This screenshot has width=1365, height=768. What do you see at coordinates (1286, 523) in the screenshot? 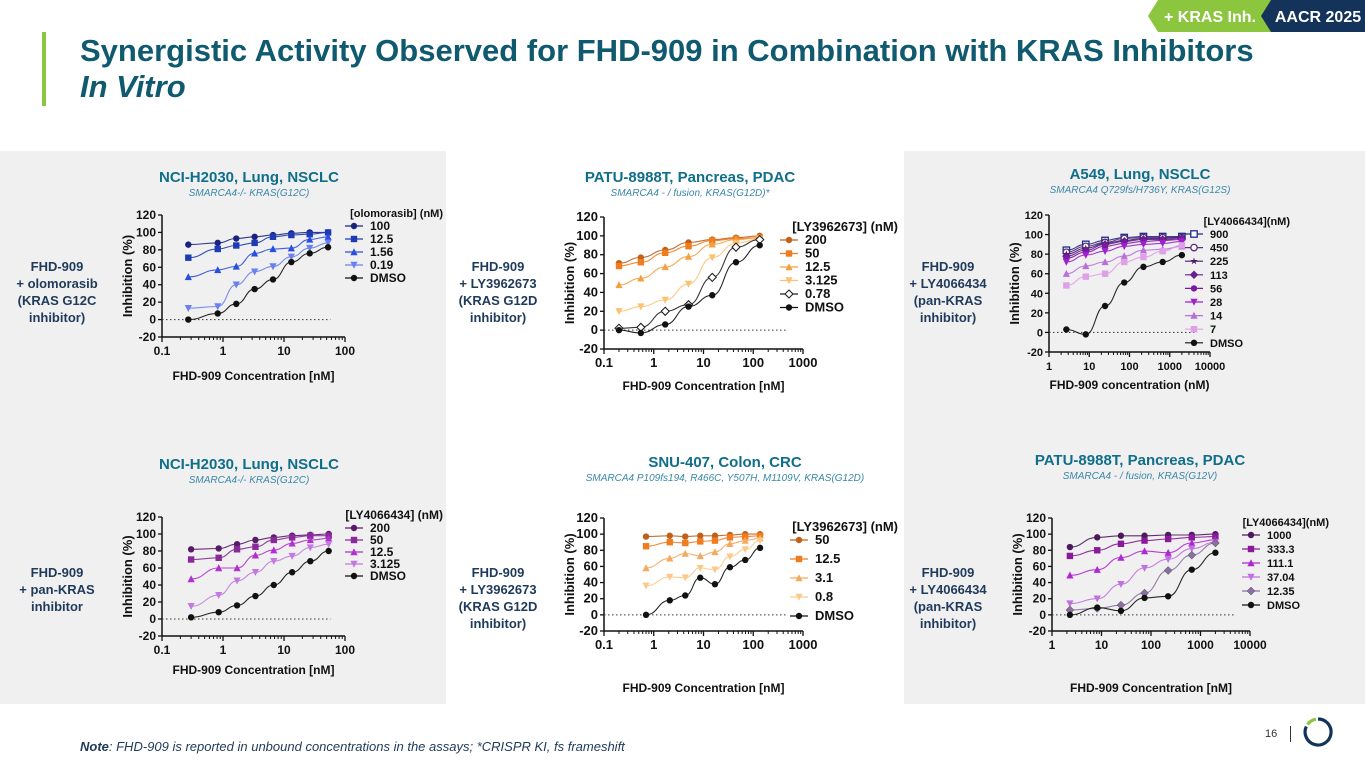
I see `legend-title: [LY4066434](nM)` at bounding box center [1286, 523].